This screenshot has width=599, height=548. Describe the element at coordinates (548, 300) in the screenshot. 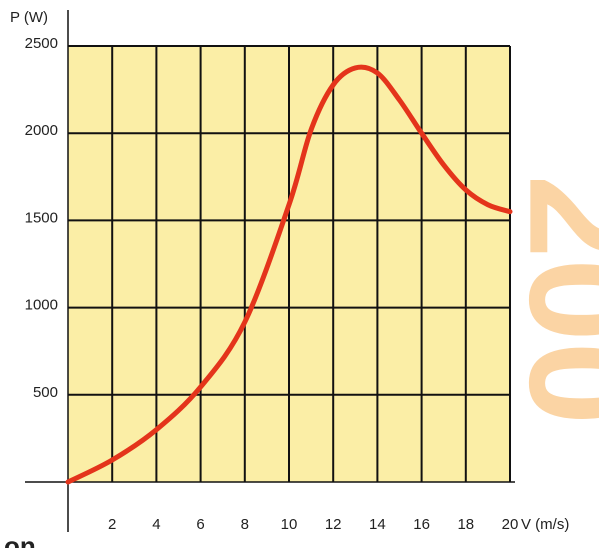

I see `watermark: 200` at that location.